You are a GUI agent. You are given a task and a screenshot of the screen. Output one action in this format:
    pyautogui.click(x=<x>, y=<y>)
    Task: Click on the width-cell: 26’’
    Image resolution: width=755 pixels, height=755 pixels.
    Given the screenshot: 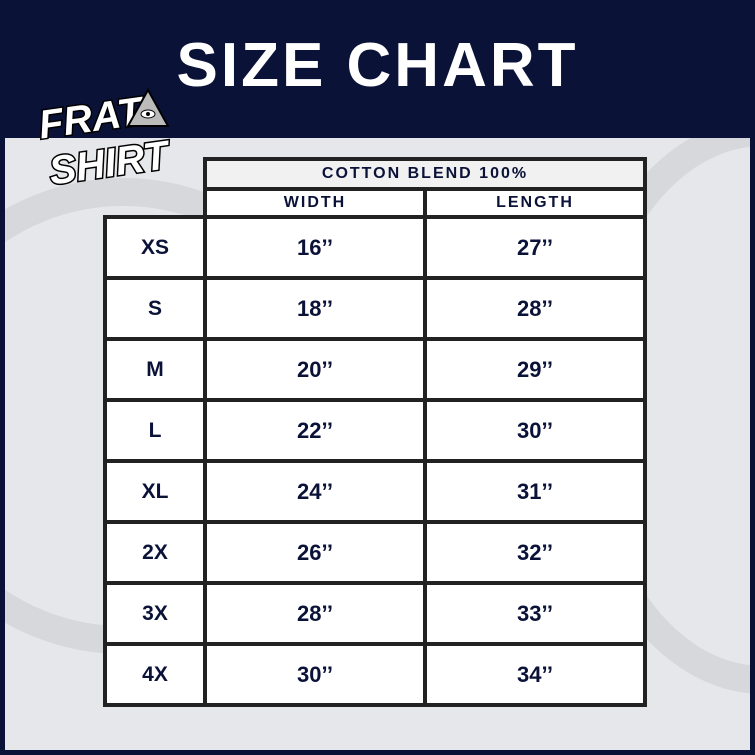 What is the action you would take?
    pyautogui.click(x=315, y=552)
    